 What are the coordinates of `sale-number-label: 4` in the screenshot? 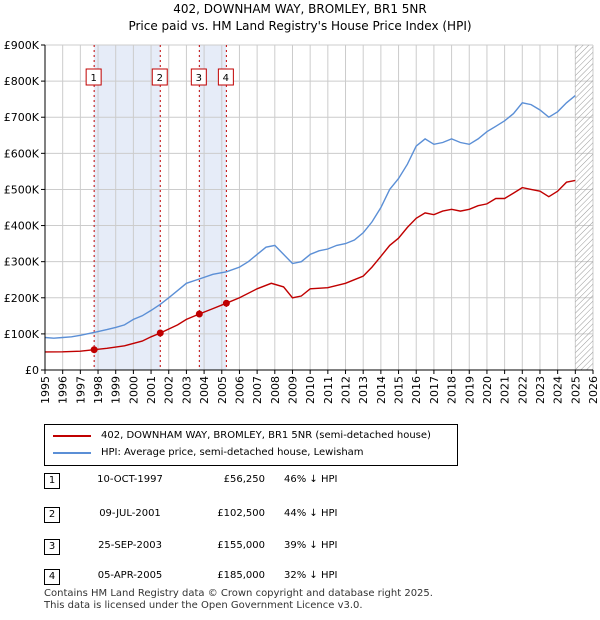 It's located at (226, 78).